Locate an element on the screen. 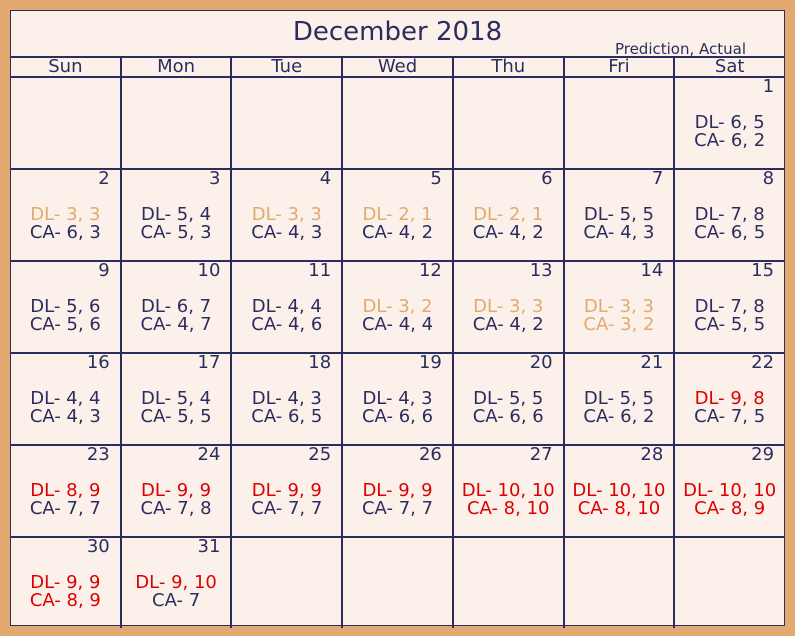  dl-reading: DL- 6, 7 is located at coordinates (176, 306).